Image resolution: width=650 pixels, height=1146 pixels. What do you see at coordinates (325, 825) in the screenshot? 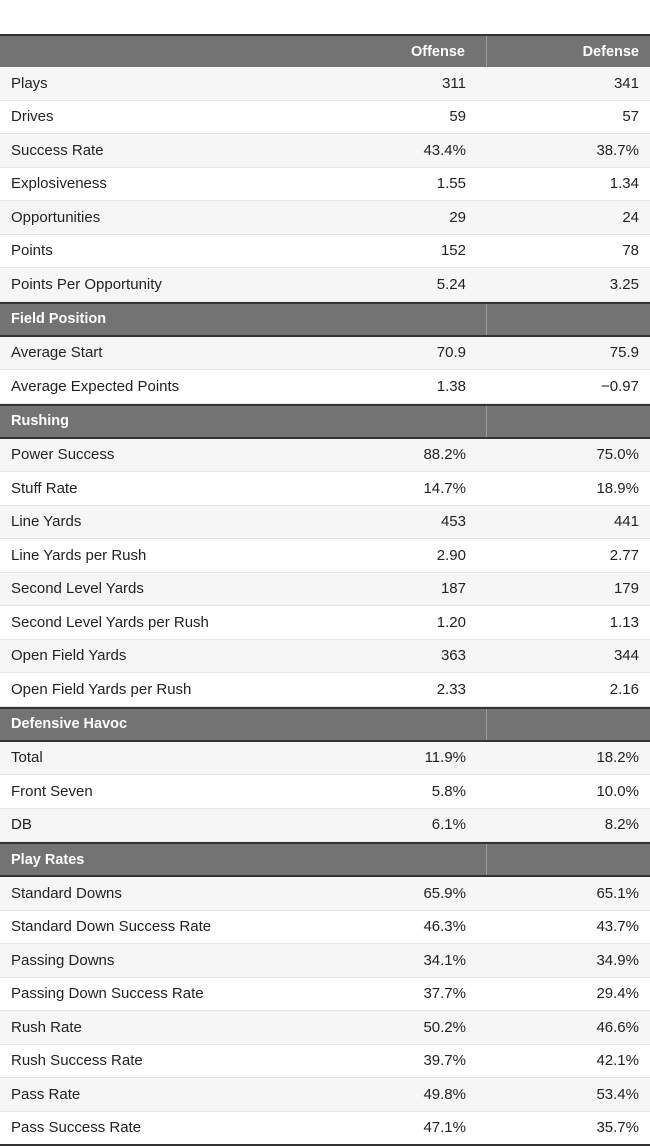
I see `table-row: DB 6.1% 8.2%` at bounding box center [325, 825].